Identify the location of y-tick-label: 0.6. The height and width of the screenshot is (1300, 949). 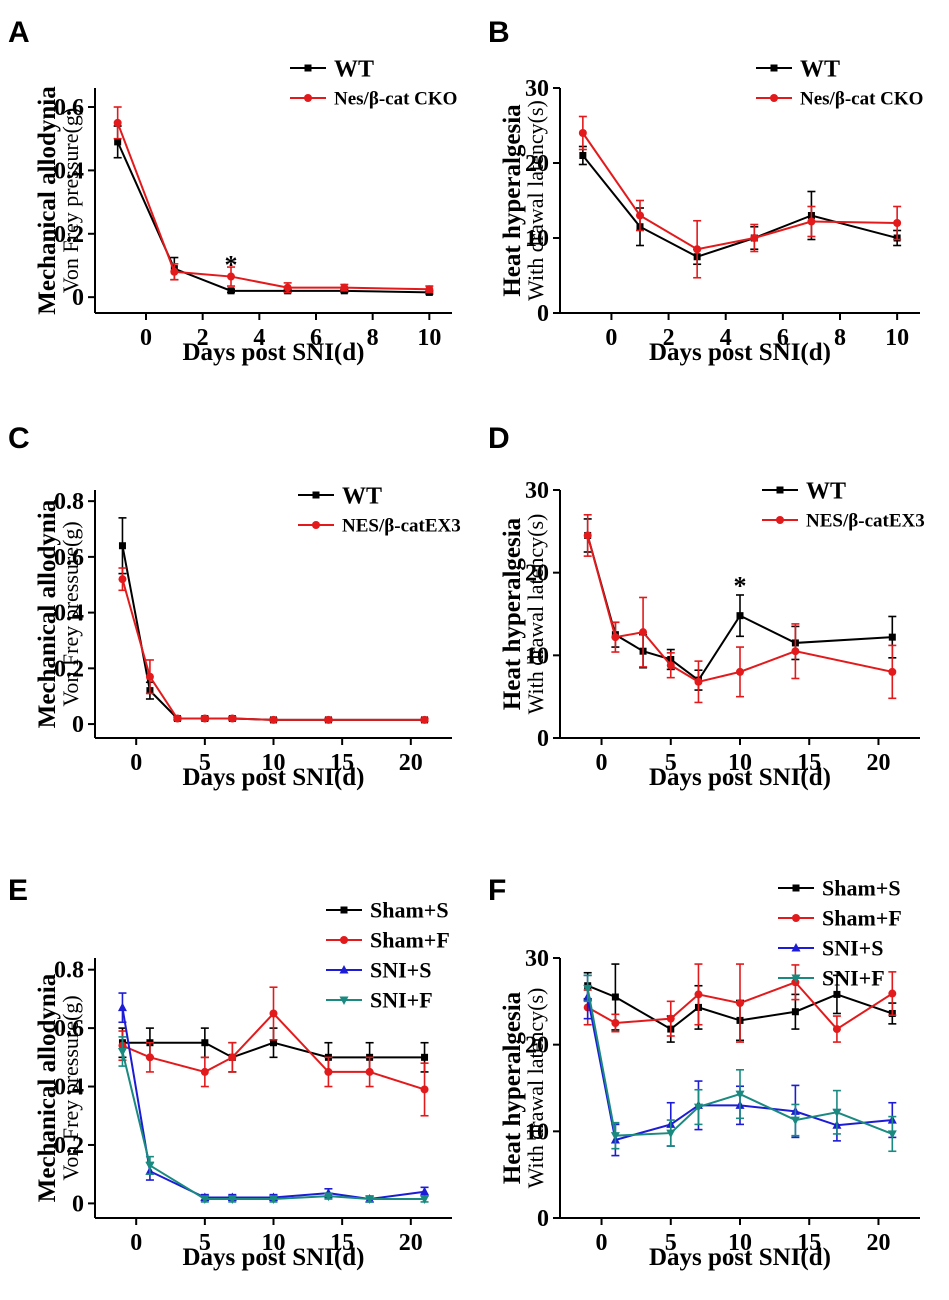
(69, 1029).